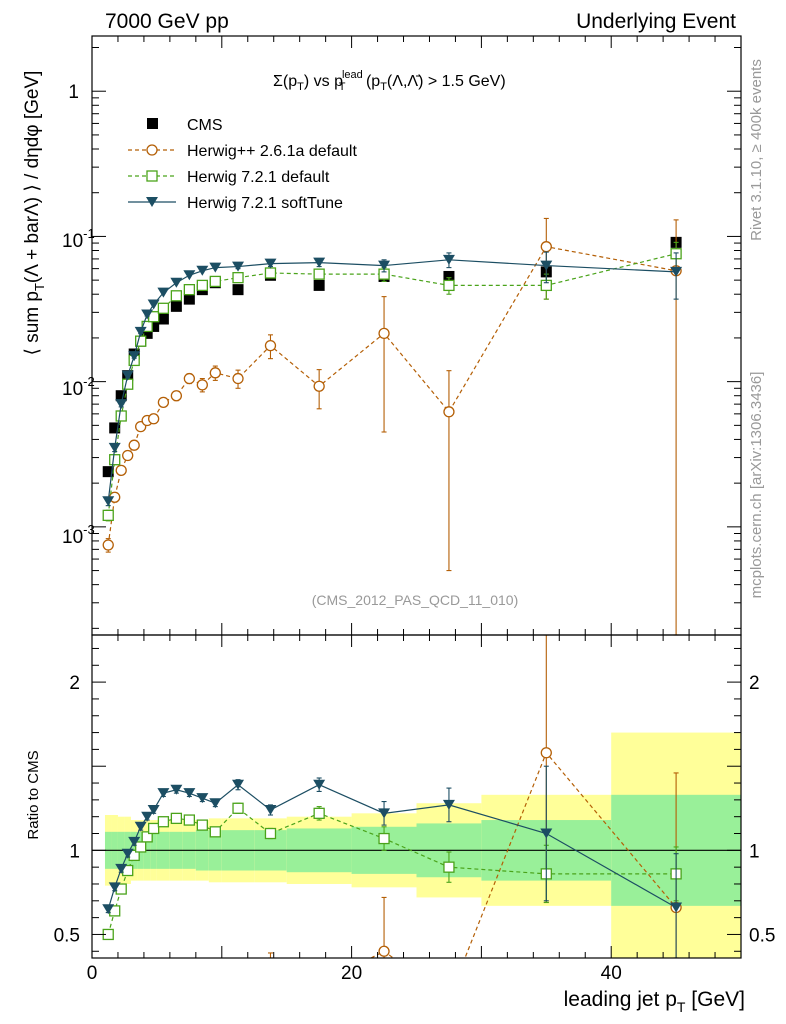  I want to click on process-label: Underlying Event, so click(656, 21).